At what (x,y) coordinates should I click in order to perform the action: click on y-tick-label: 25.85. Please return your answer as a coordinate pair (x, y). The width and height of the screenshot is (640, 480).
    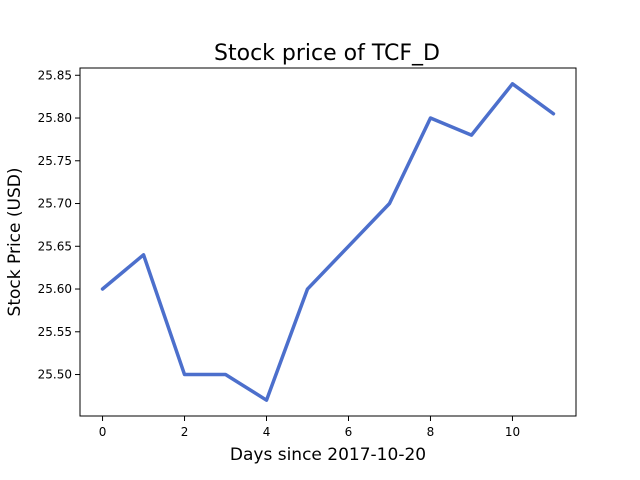
    Looking at the image, I should click on (55, 75).